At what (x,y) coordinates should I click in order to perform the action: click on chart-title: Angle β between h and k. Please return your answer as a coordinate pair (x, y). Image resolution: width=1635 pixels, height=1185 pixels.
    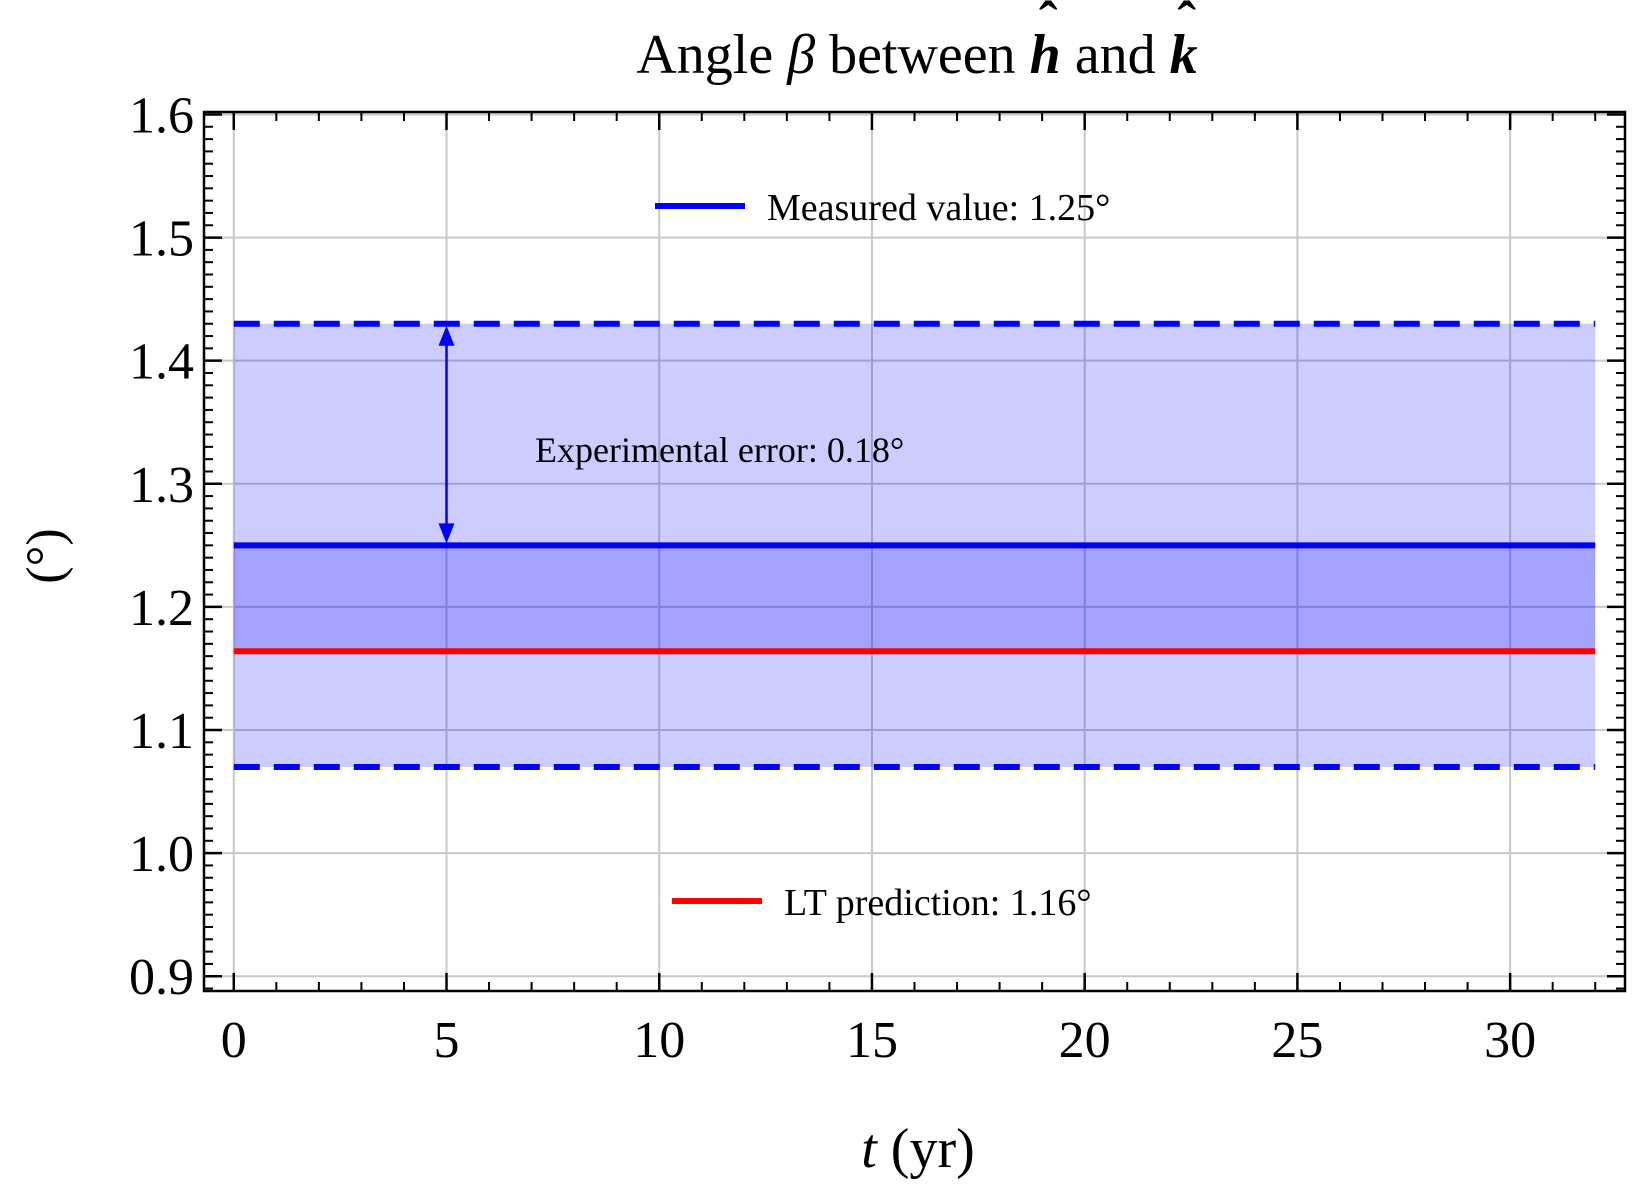
    Looking at the image, I should click on (916, 55).